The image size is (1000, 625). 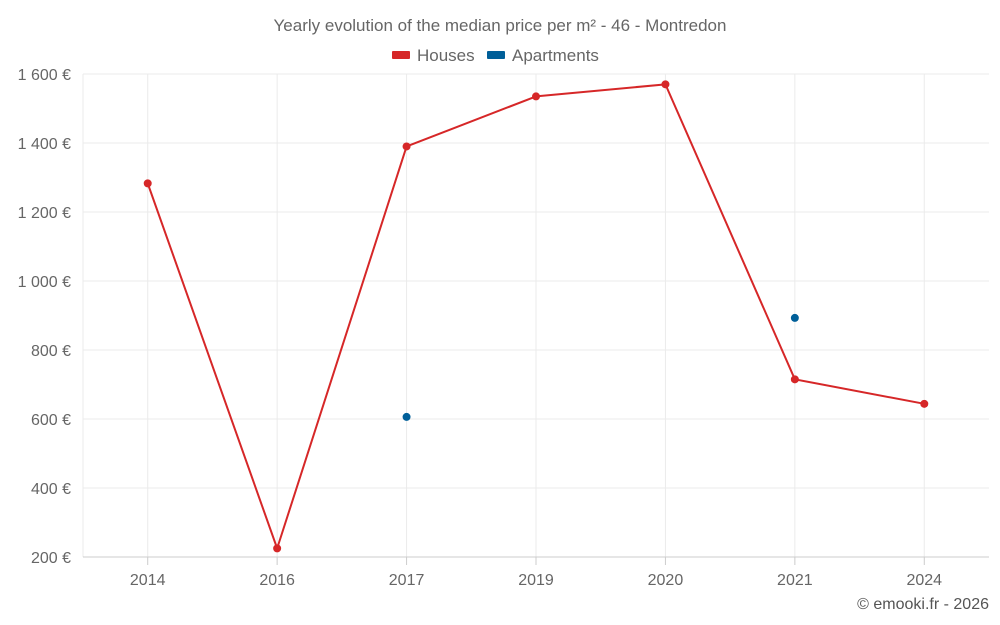 I want to click on legend-swatch-houses, so click(x=401, y=55).